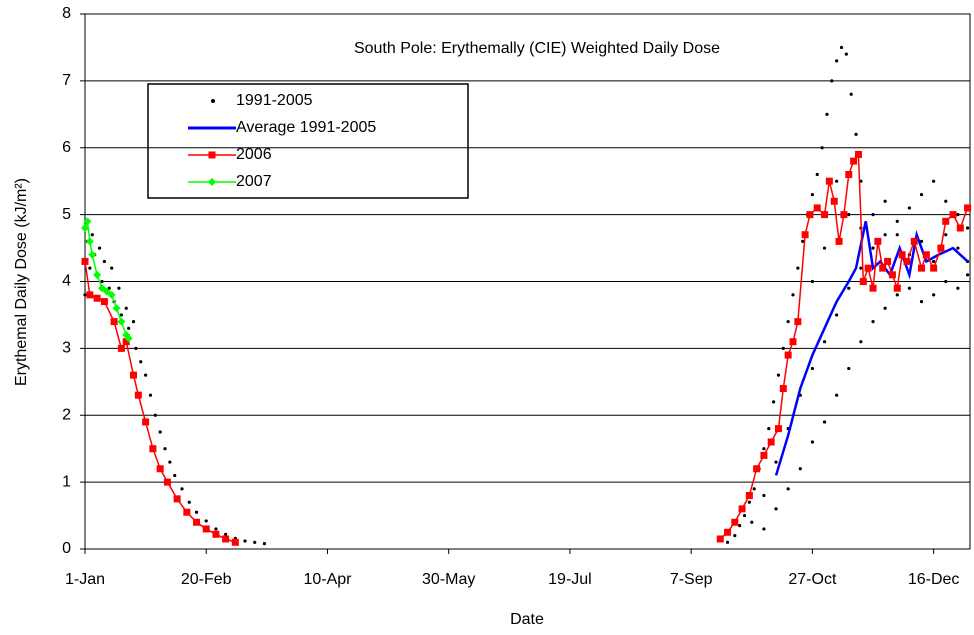 The image size is (974, 635). I want to click on legend-label: Average 1991-2005, so click(306, 127).